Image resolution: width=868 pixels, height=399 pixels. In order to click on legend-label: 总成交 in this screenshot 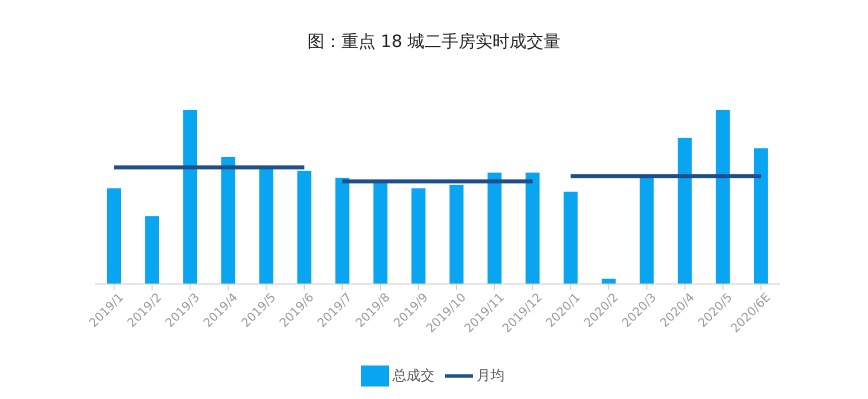, I will do `click(413, 376)`.